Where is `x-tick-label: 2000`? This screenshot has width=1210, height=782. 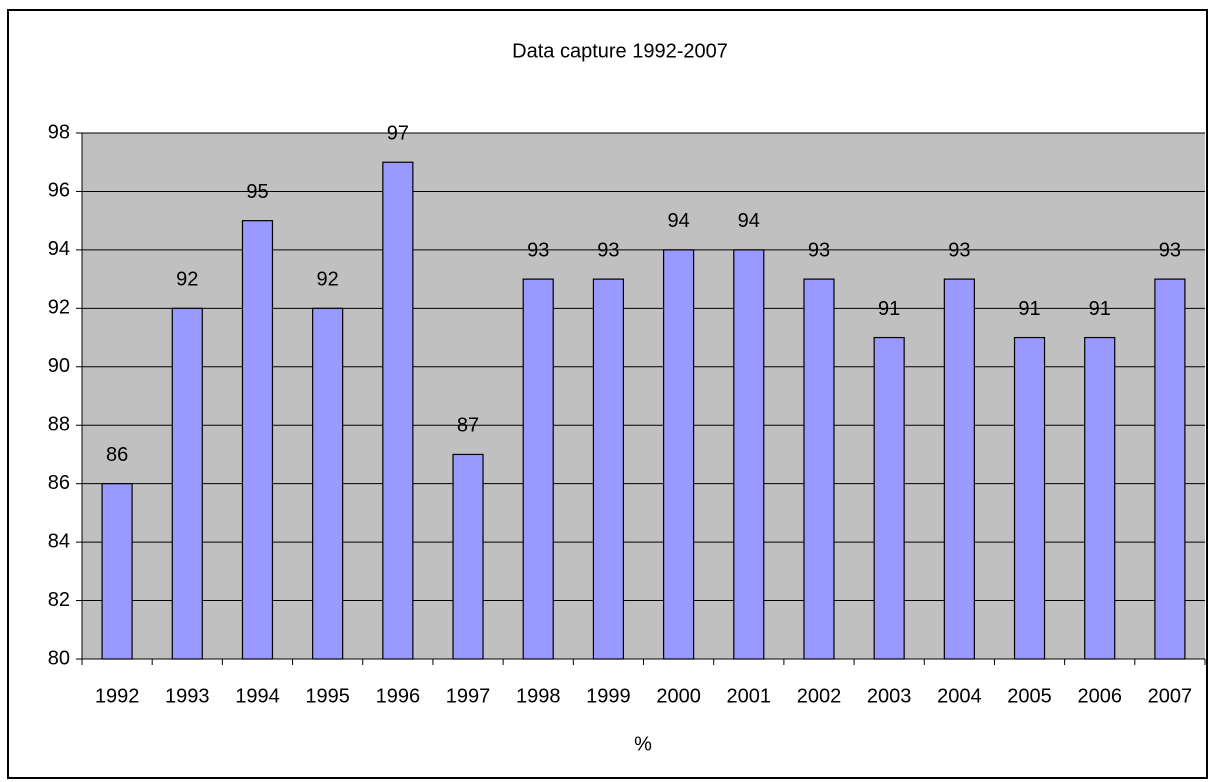 x-tick-label: 2000 is located at coordinates (678, 696).